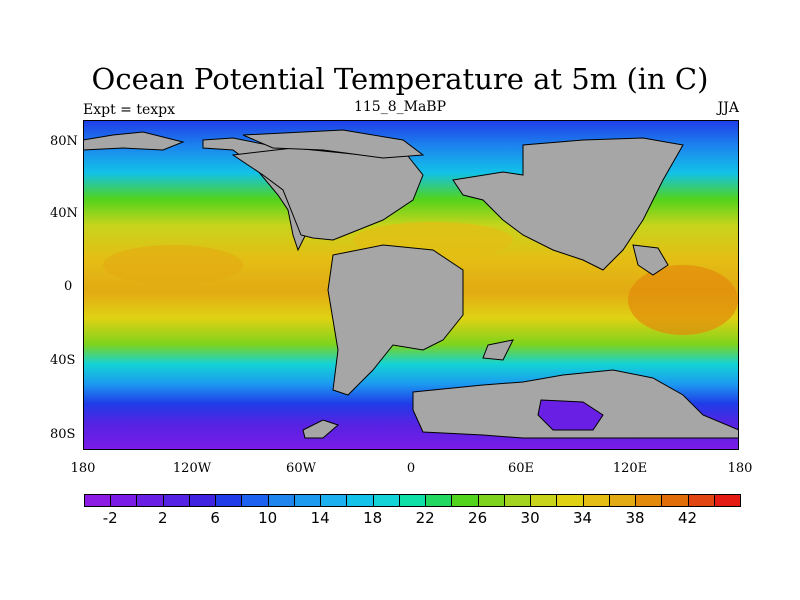 The image size is (800, 600). Describe the element at coordinates (134, 141) in the screenshot. I see `arctic-land` at that location.